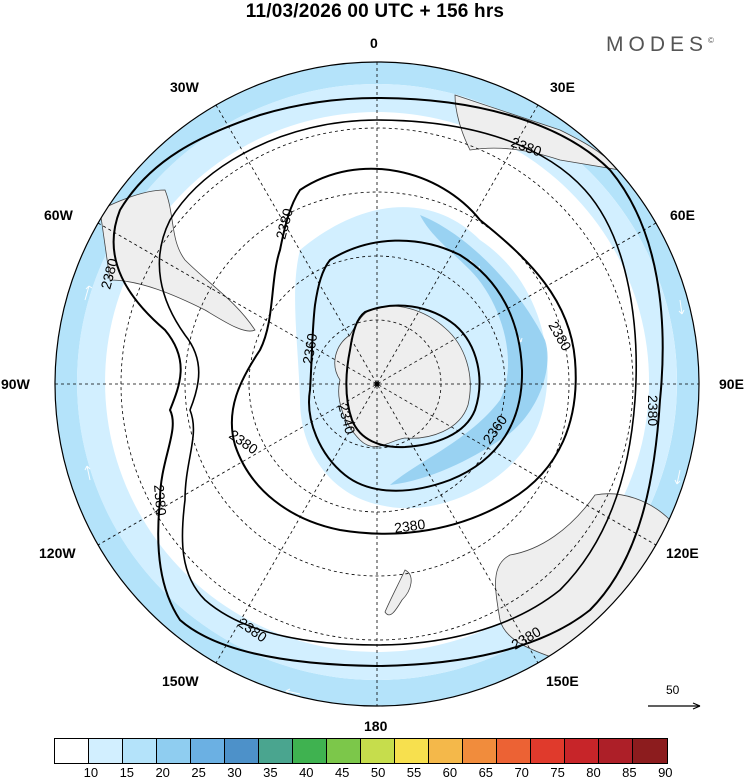  I want to click on lon-label-180: 180, so click(376, 726).